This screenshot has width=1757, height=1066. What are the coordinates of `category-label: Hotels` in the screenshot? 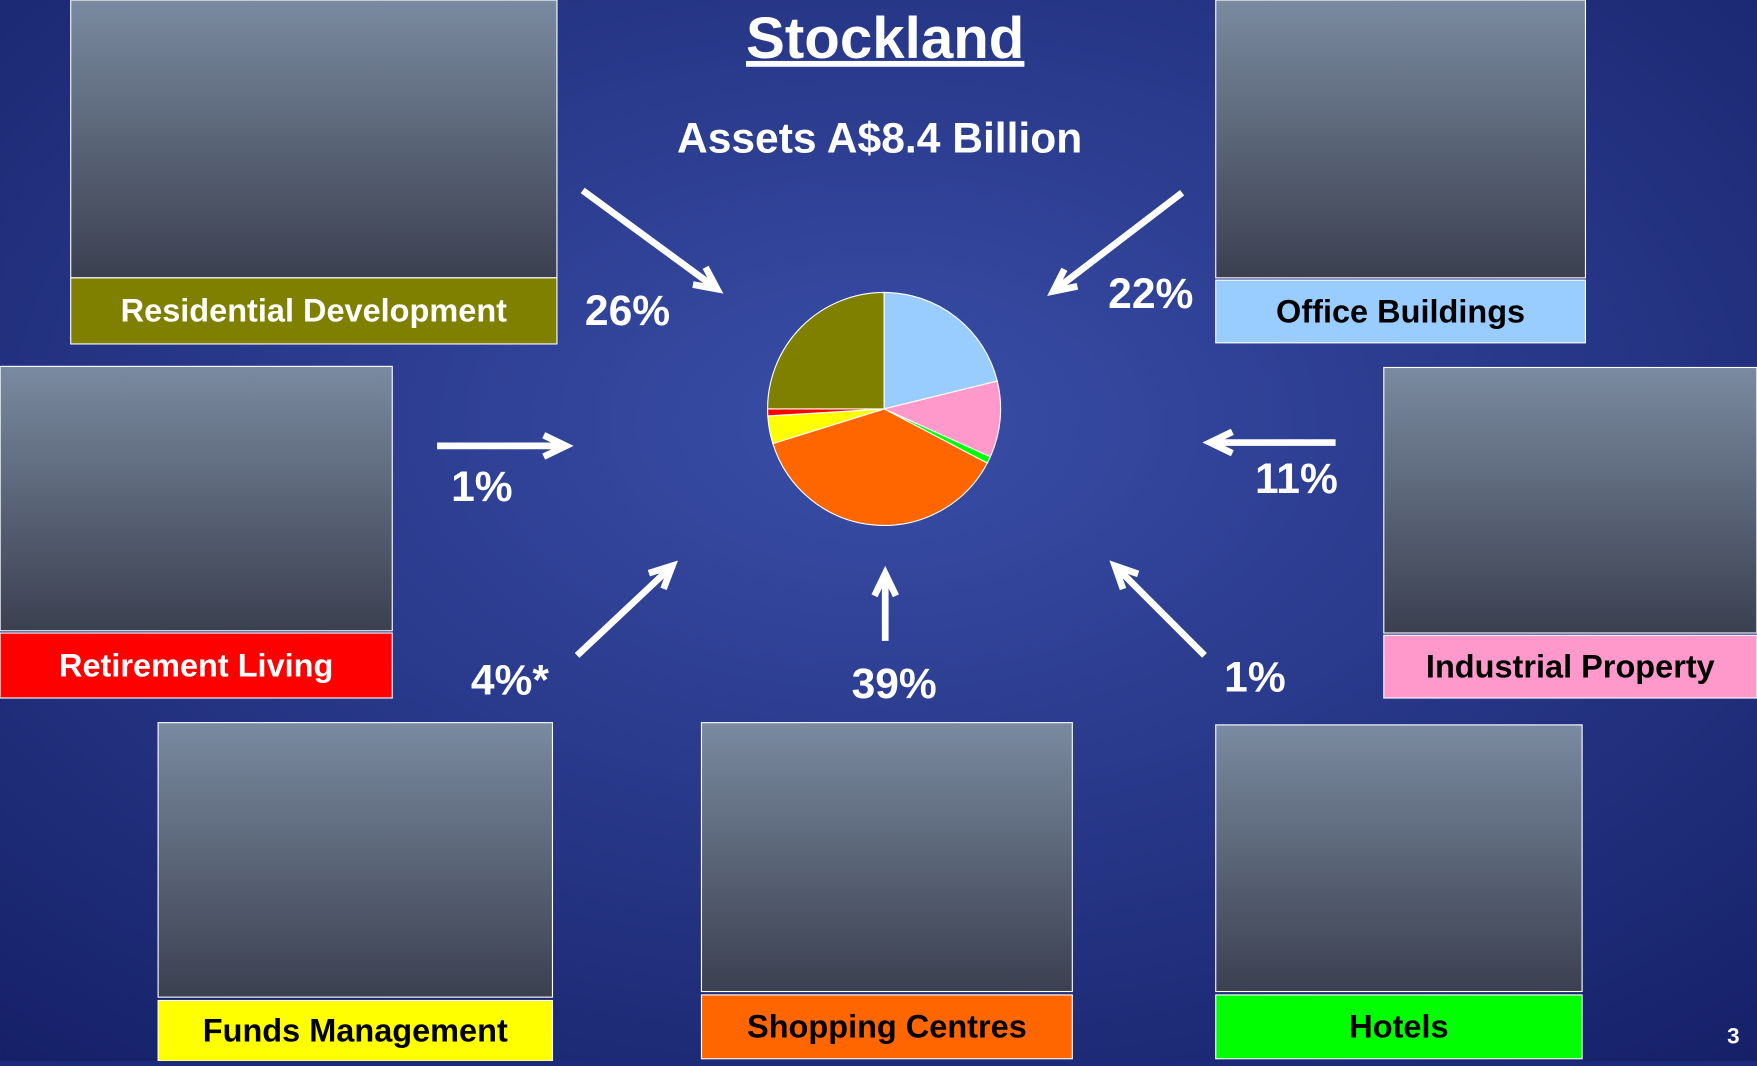 It's located at (1398, 1027).